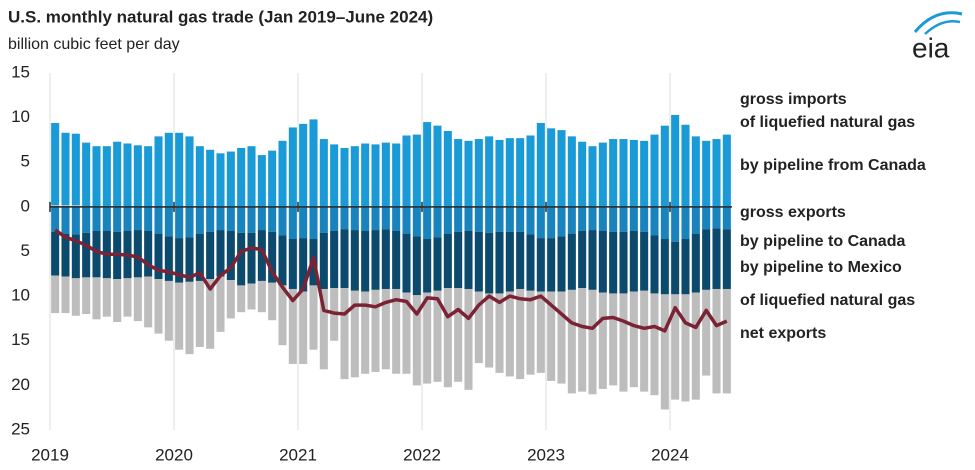 This screenshot has height=470, width=975. Describe the element at coordinates (174, 454) in the screenshot. I see `x-tick-label: 2020` at that location.